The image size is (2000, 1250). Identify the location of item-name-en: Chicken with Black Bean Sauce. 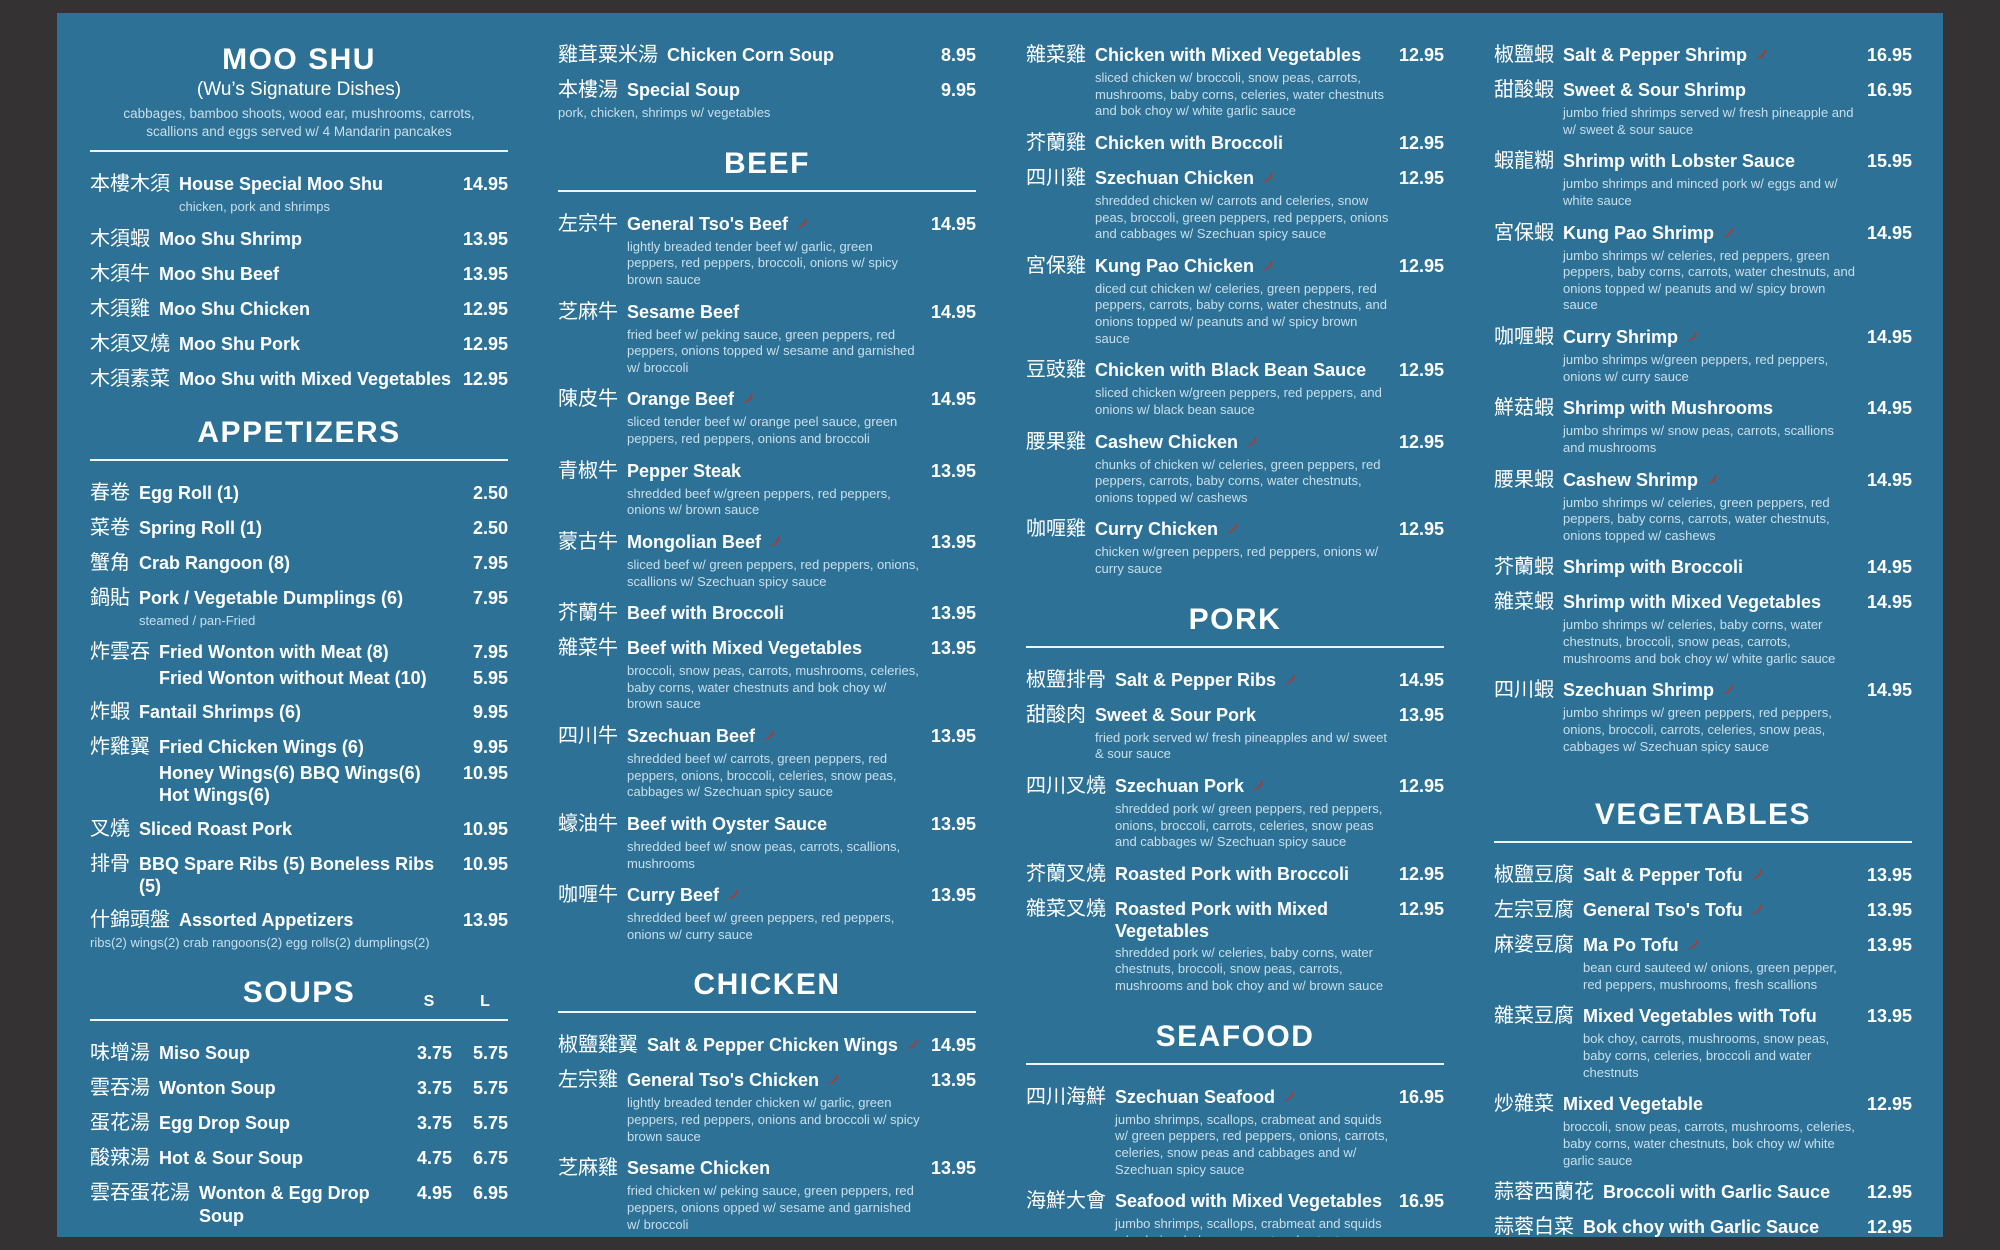
(1231, 370).